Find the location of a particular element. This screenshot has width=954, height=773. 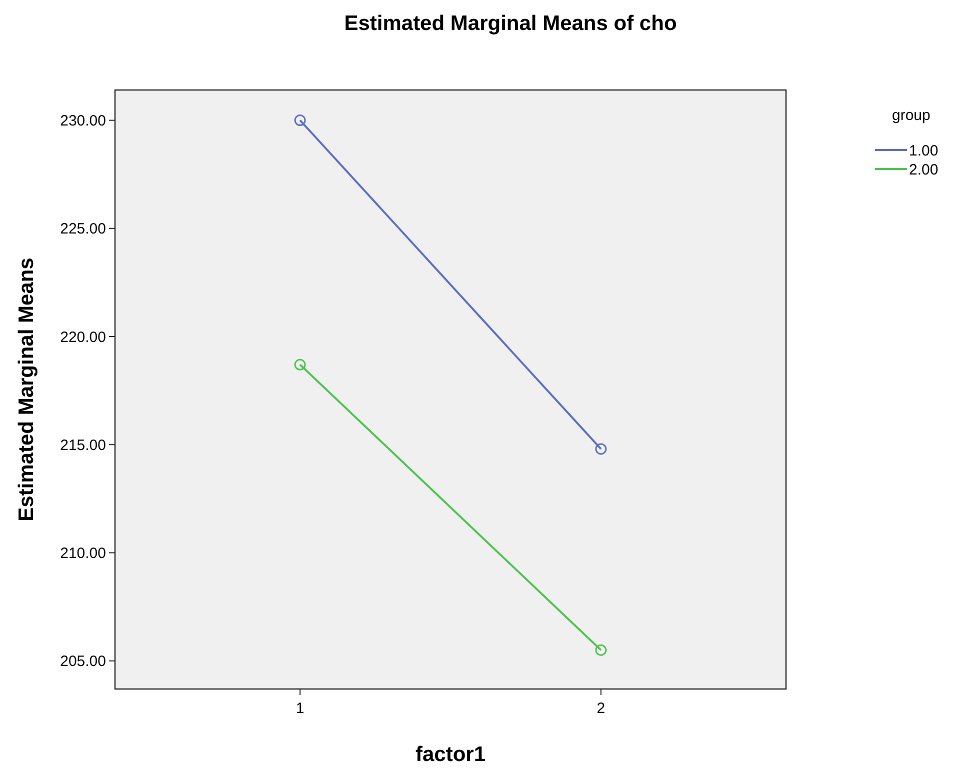

y-tick-label: 215.00 is located at coordinates (83, 445).